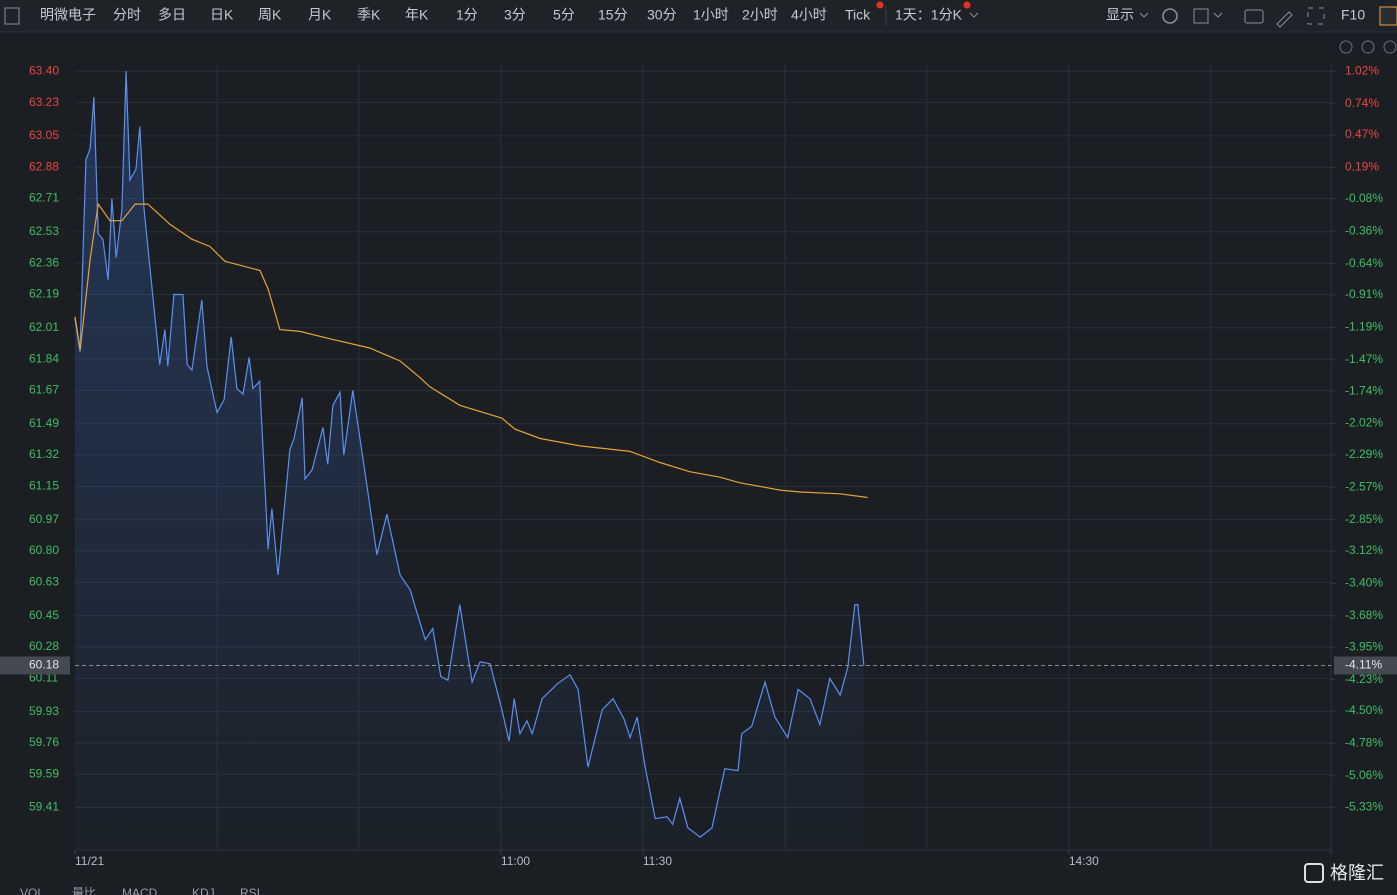 The height and width of the screenshot is (895, 1397). I want to click on toolbar, so click(698, 16).